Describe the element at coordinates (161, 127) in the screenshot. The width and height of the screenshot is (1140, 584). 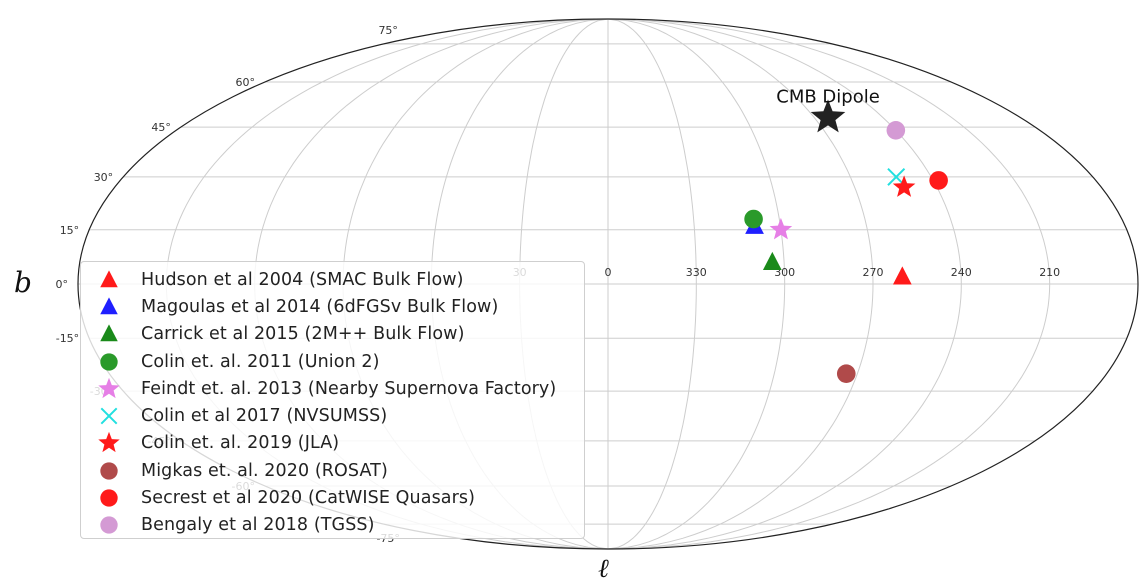
I see `lat-tick-label: 45°` at that location.